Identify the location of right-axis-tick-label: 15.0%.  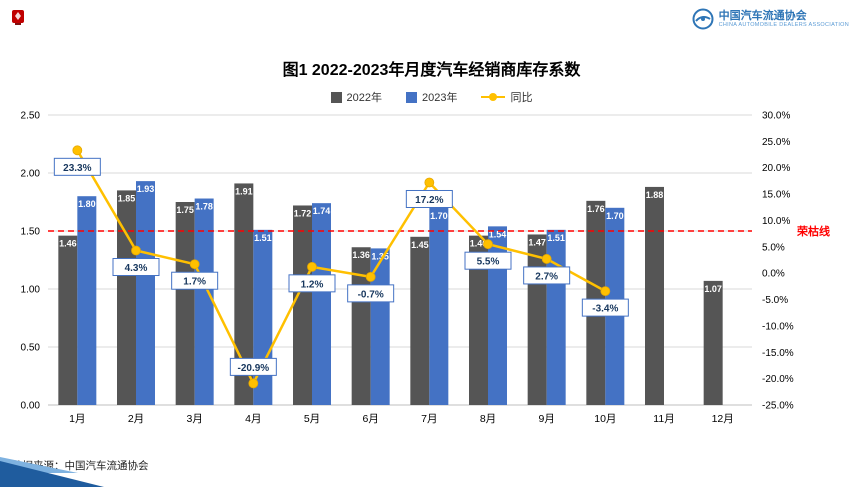
(776, 195).